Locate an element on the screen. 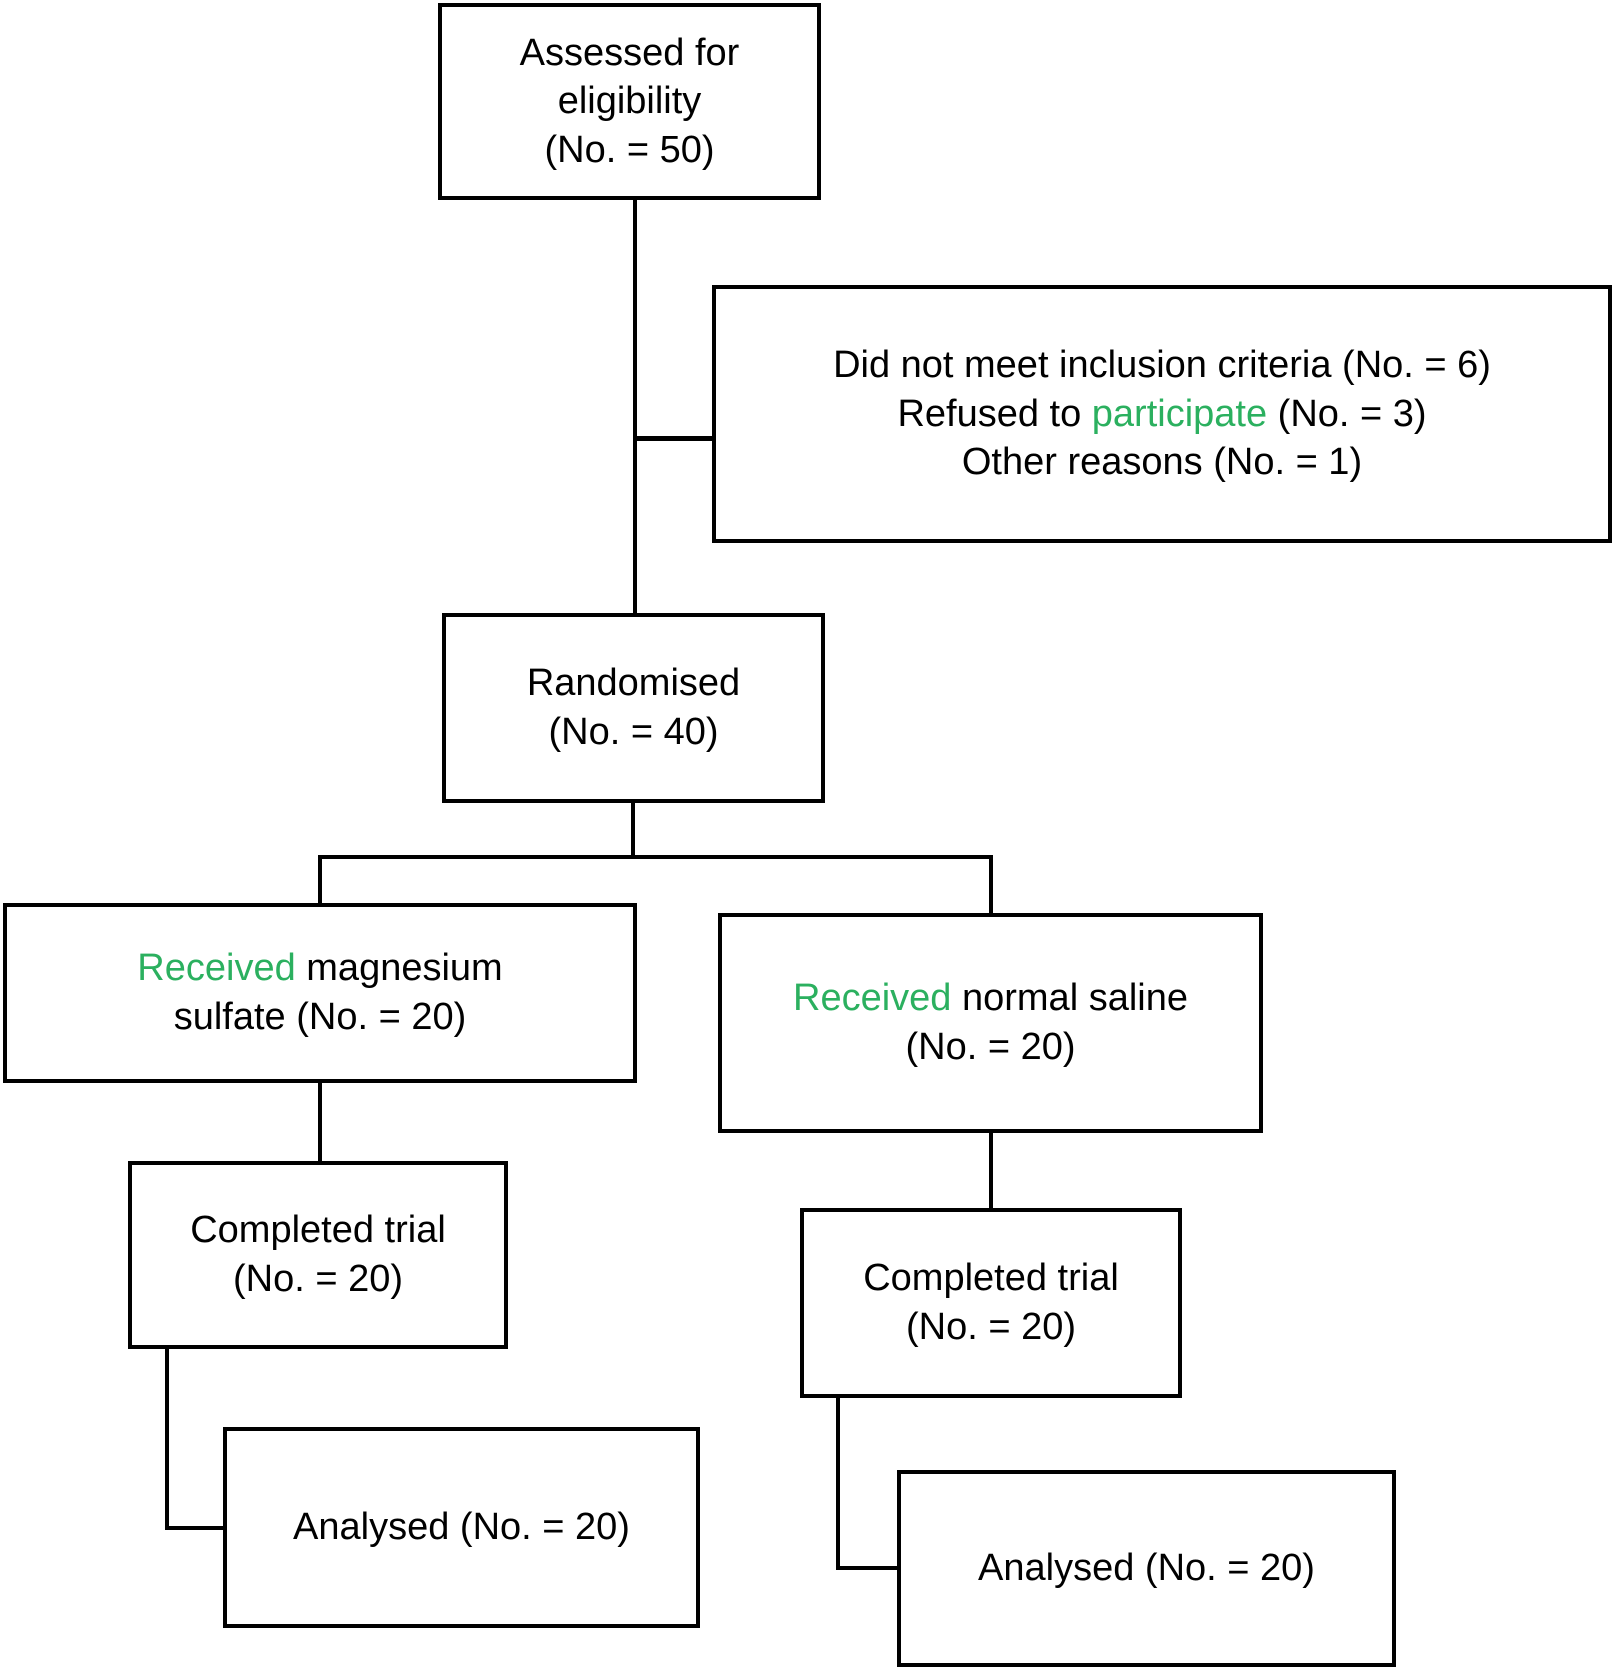  text-segment: Randomised is located at coordinates (633, 683).